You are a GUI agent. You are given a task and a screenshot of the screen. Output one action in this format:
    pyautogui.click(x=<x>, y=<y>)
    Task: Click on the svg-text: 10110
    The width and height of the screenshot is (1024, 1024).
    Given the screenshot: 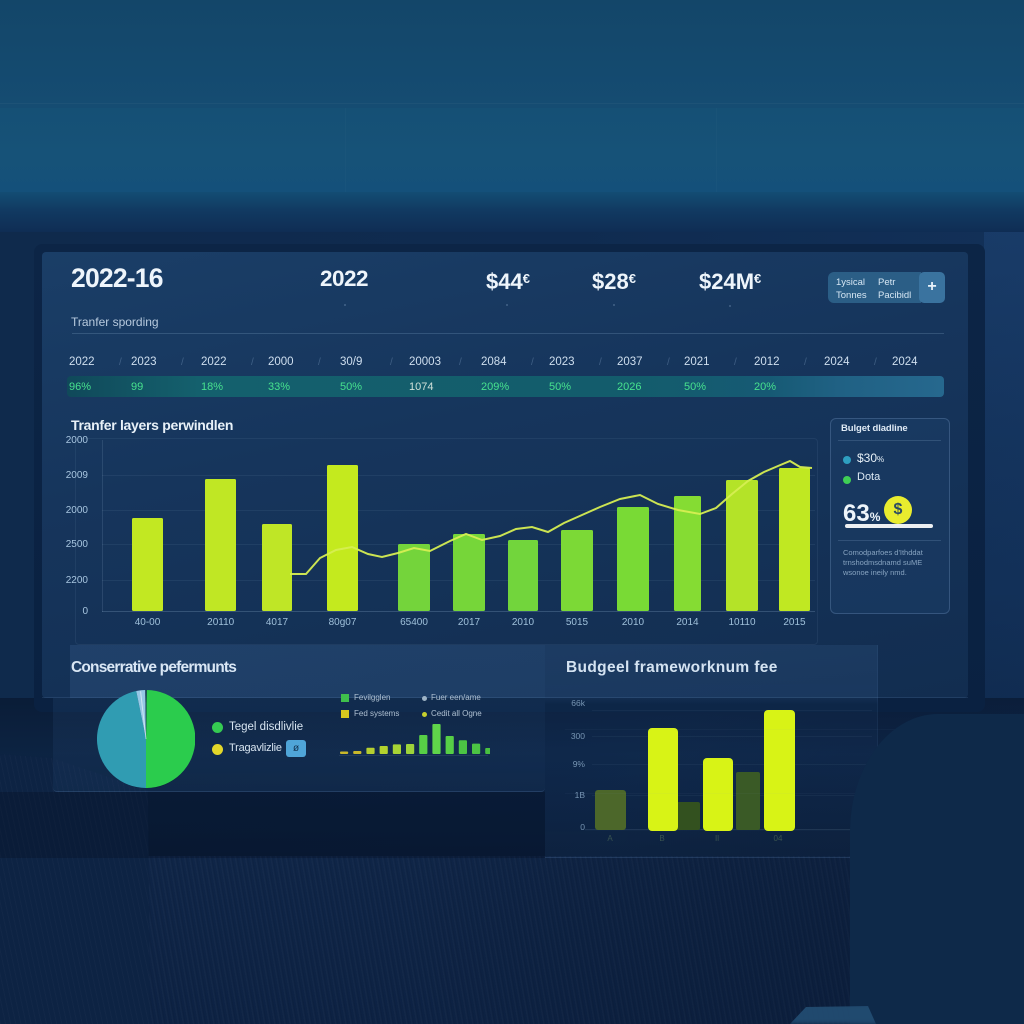 What is the action you would take?
    pyautogui.click(x=742, y=622)
    